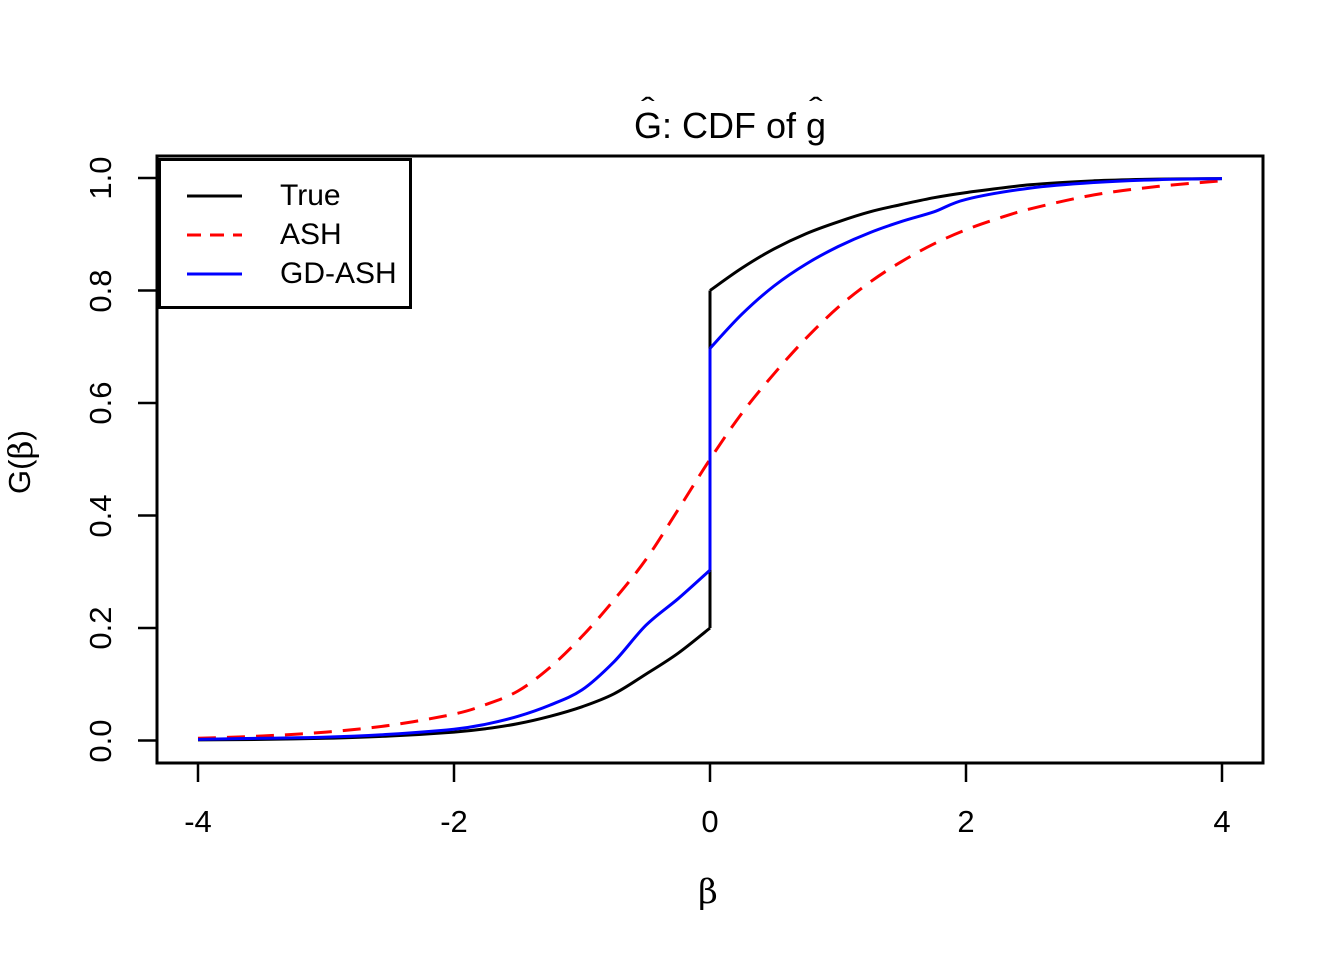 The image size is (1344, 960). I want to click on legend-entry-gd-ash: GD-ASH, so click(298, 273).